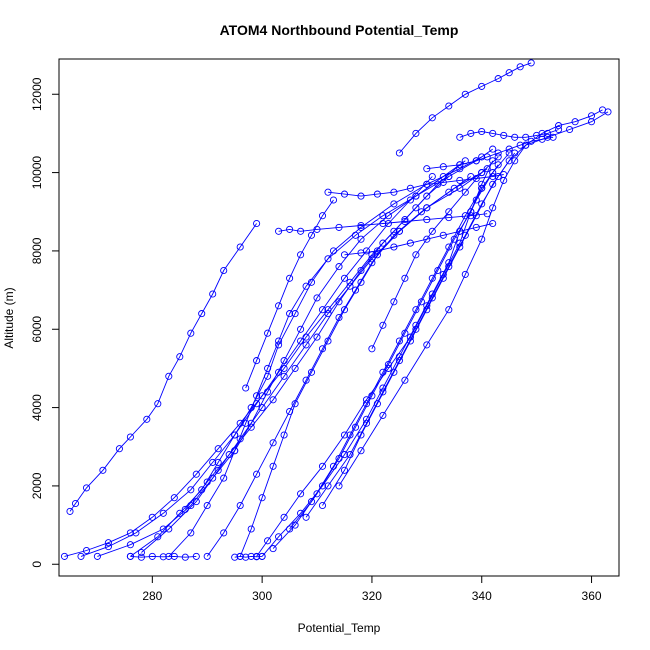 The width and height of the screenshot is (650, 650). What do you see at coordinates (37, 250) in the screenshot?
I see `y-tick-label: 8000` at bounding box center [37, 250].